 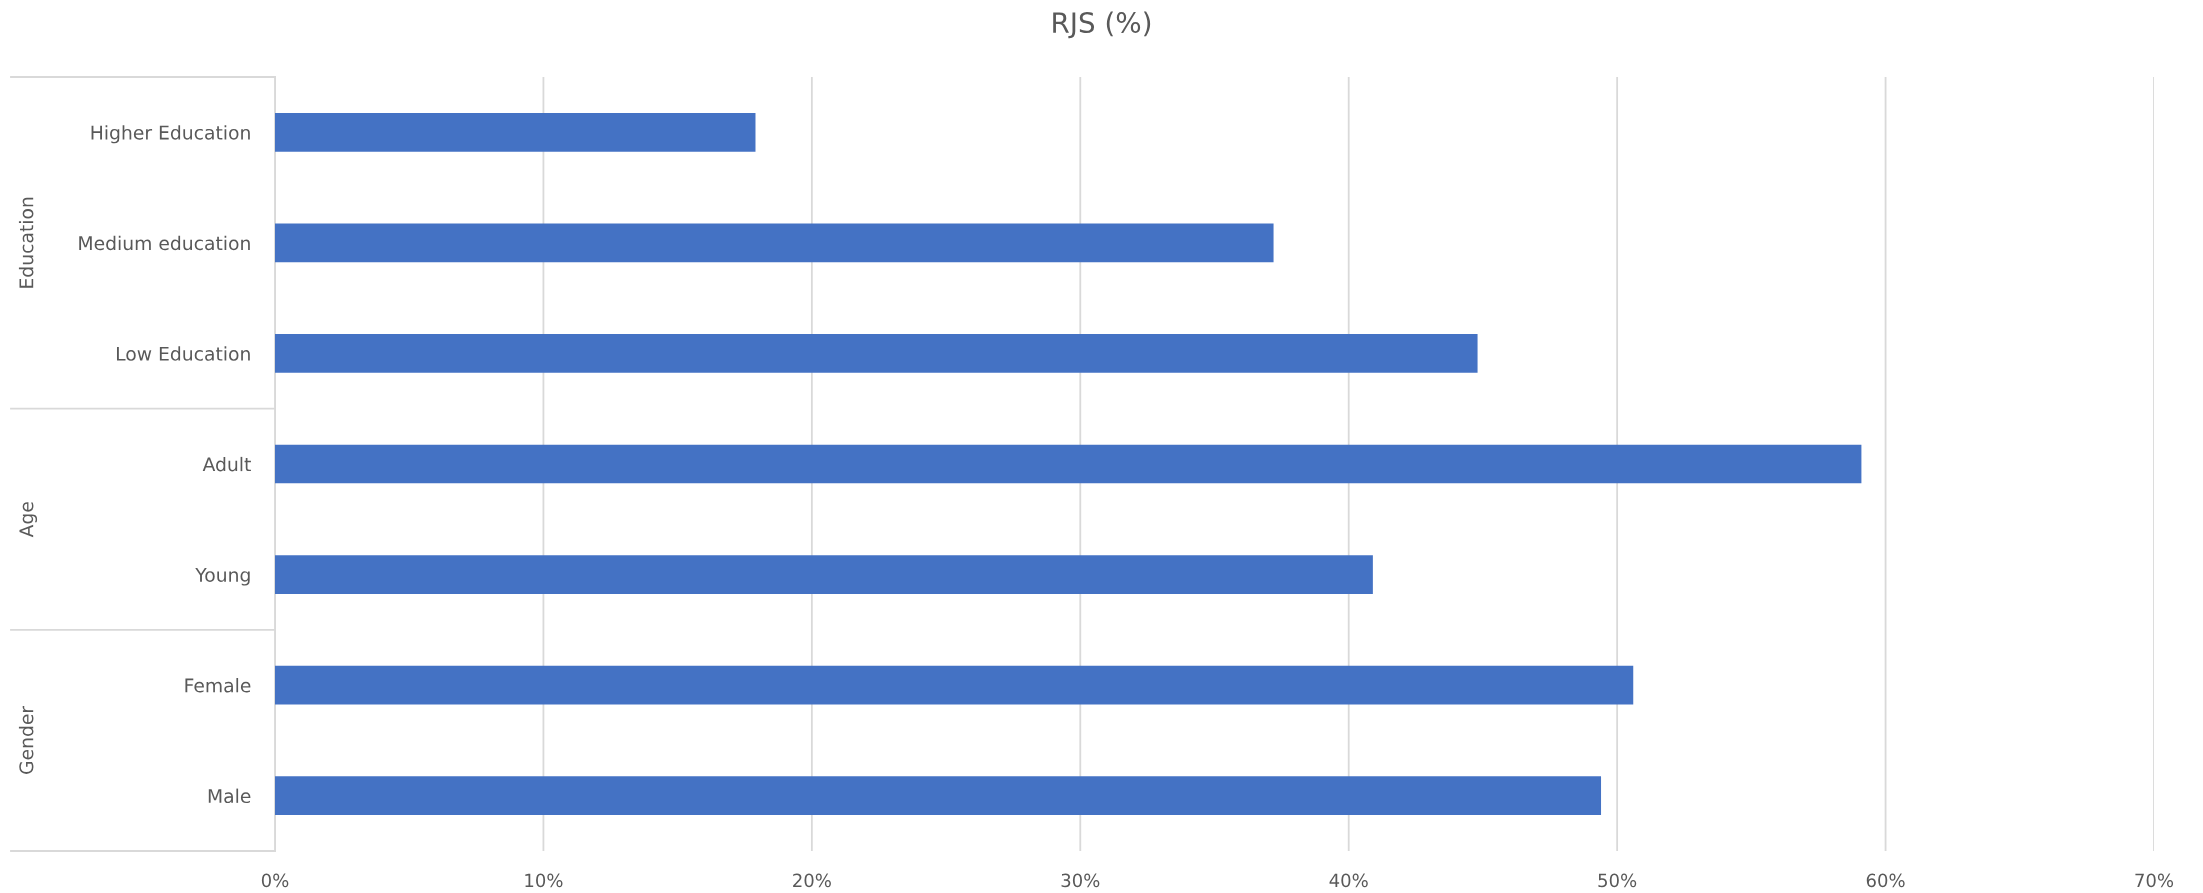 I want to click on x-tick-label: 30%, so click(x=1080, y=880).